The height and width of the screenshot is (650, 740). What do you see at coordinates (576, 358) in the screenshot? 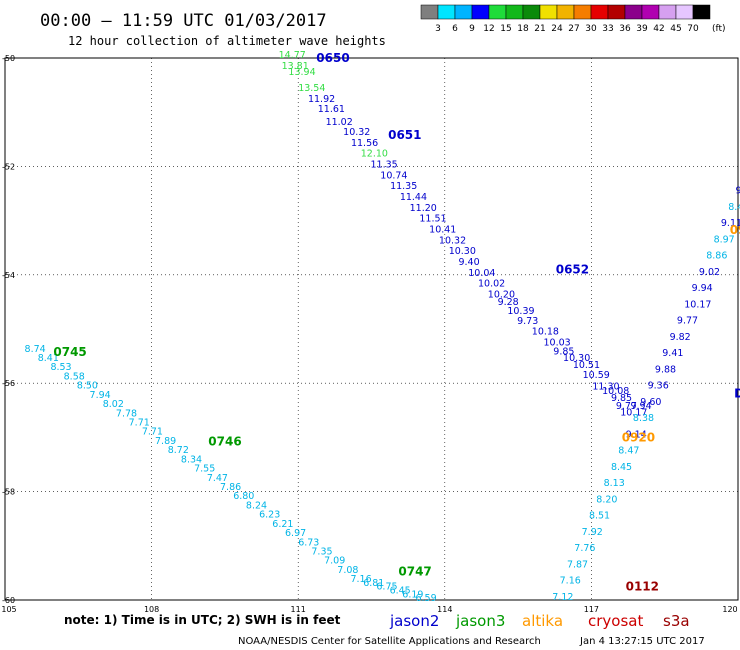
I see `swh-value: 10.30` at bounding box center [576, 358].